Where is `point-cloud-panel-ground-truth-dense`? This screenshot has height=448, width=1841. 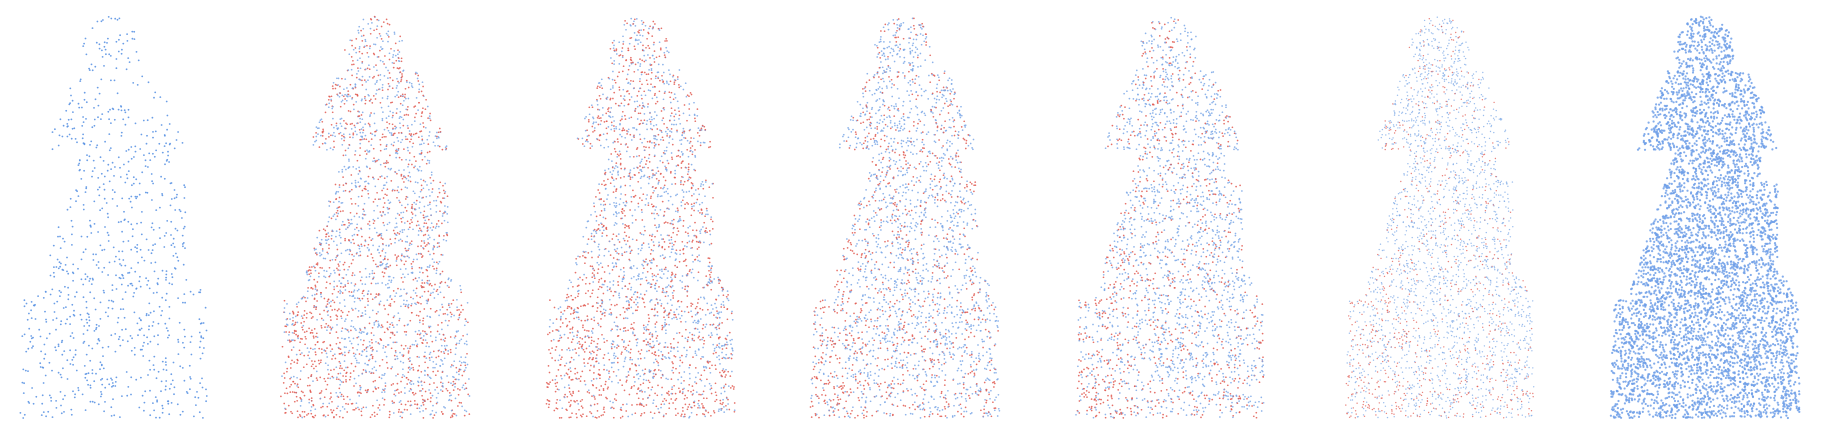 point-cloud-panel-ground-truth-dense is located at coordinates (1705, 217).